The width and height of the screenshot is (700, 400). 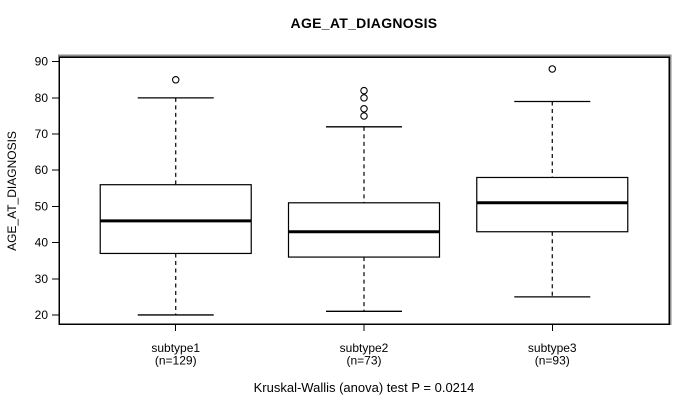 I want to click on chart-title: AGE_AT_DIAGNOSIS, so click(x=364, y=23).